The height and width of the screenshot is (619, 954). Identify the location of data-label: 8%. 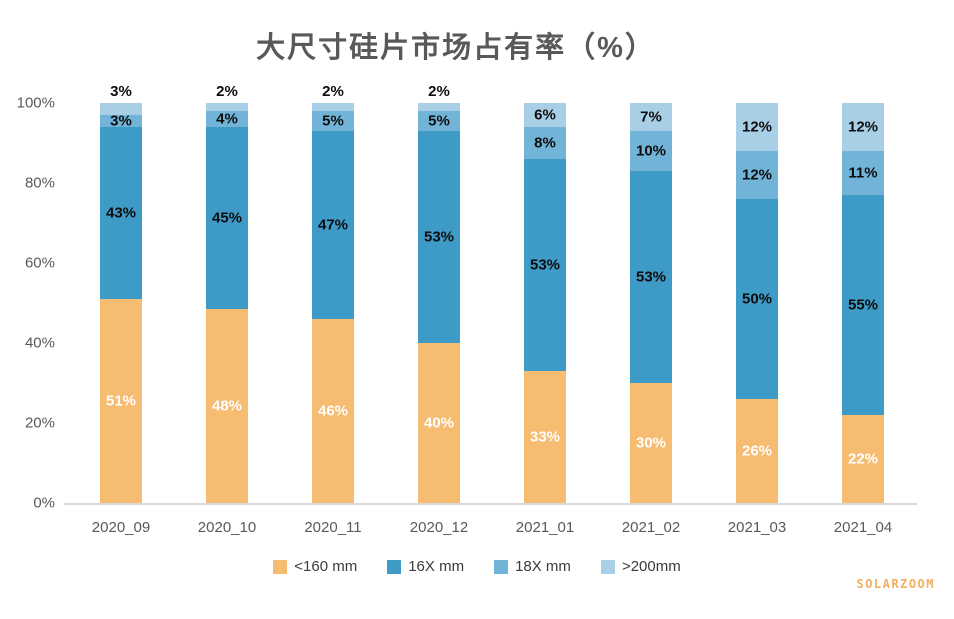
(545, 143).